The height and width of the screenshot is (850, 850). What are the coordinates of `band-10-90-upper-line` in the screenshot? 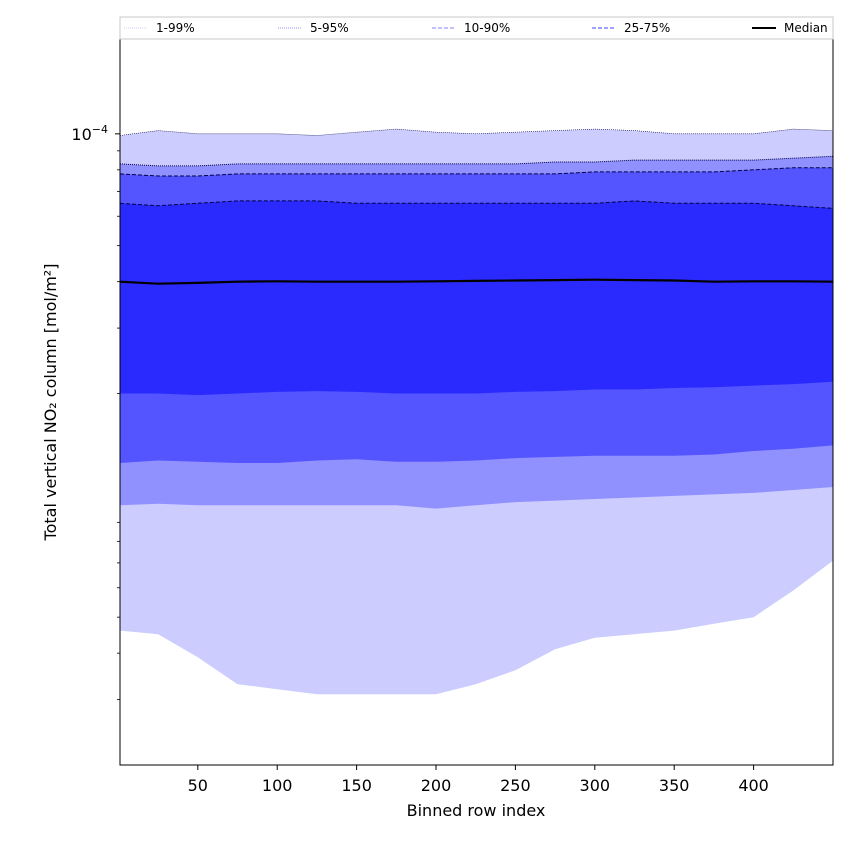 It's located at (476, 172).